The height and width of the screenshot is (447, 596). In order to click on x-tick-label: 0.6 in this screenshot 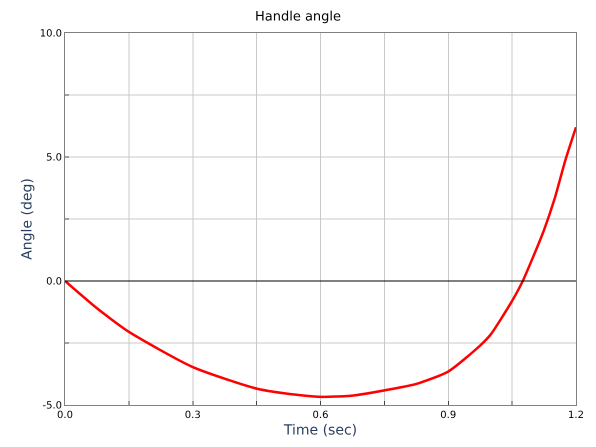, I will do `click(320, 415)`.